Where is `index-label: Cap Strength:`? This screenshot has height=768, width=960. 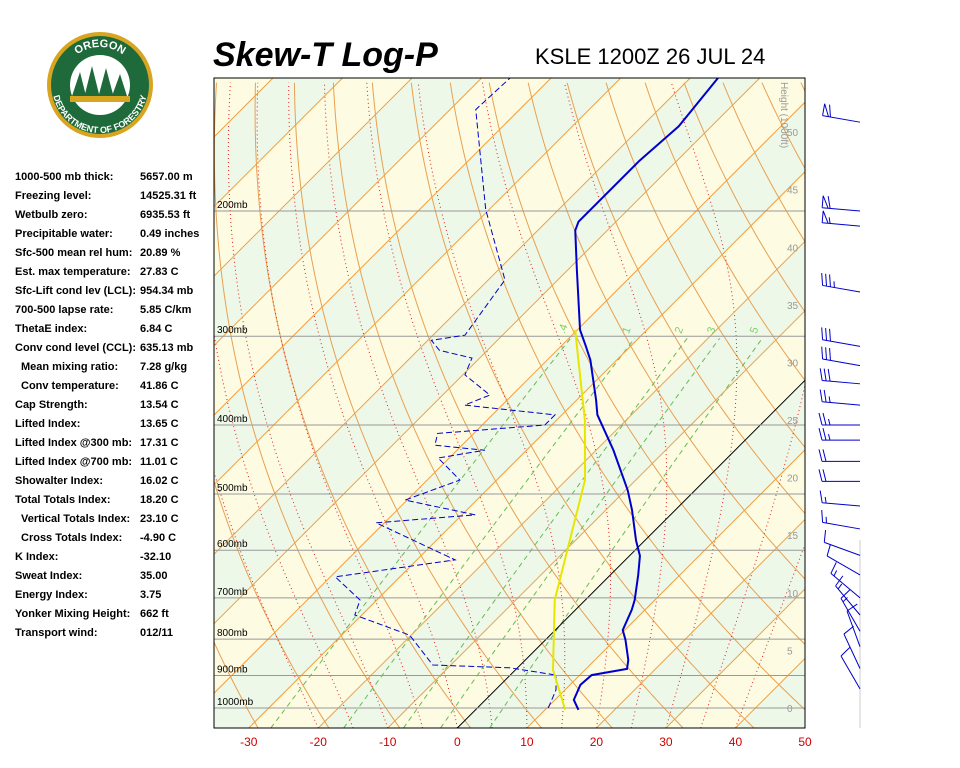 index-label: Cap Strength: is located at coordinates (51, 405).